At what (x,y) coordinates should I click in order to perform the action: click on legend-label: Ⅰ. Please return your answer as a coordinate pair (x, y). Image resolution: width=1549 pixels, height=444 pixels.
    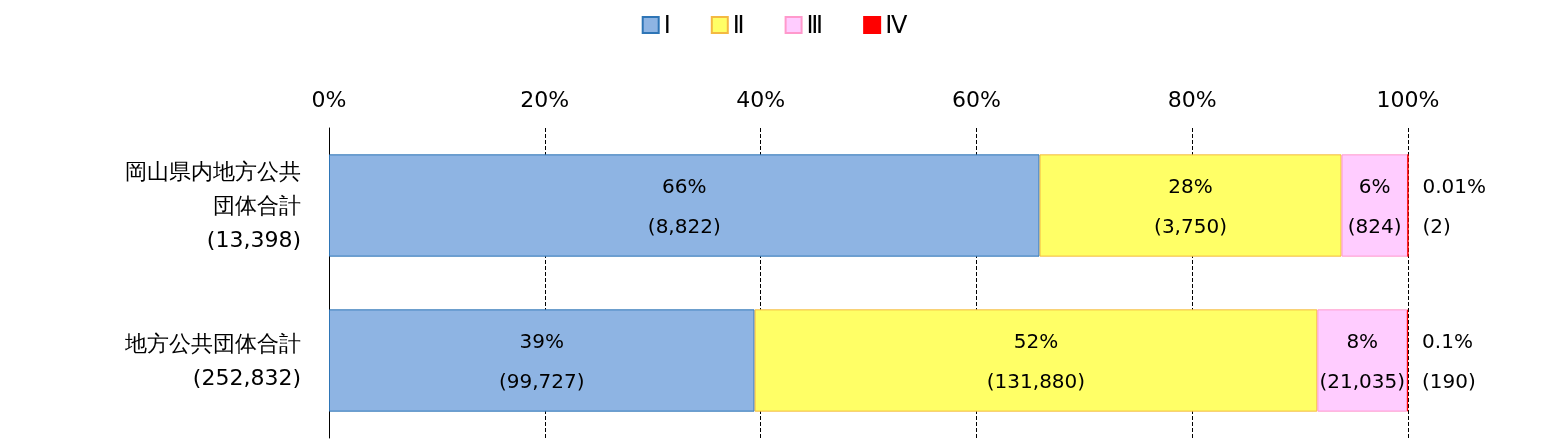
    Looking at the image, I should click on (667, 25).